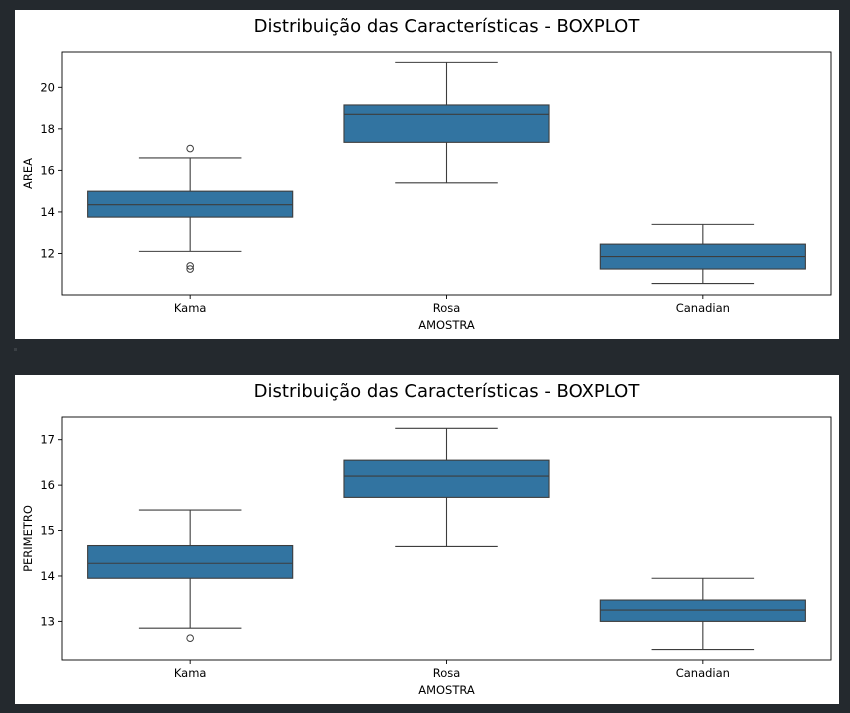 This screenshot has width=850, height=713. I want to click on y-tick-label: 12, so click(47, 253).